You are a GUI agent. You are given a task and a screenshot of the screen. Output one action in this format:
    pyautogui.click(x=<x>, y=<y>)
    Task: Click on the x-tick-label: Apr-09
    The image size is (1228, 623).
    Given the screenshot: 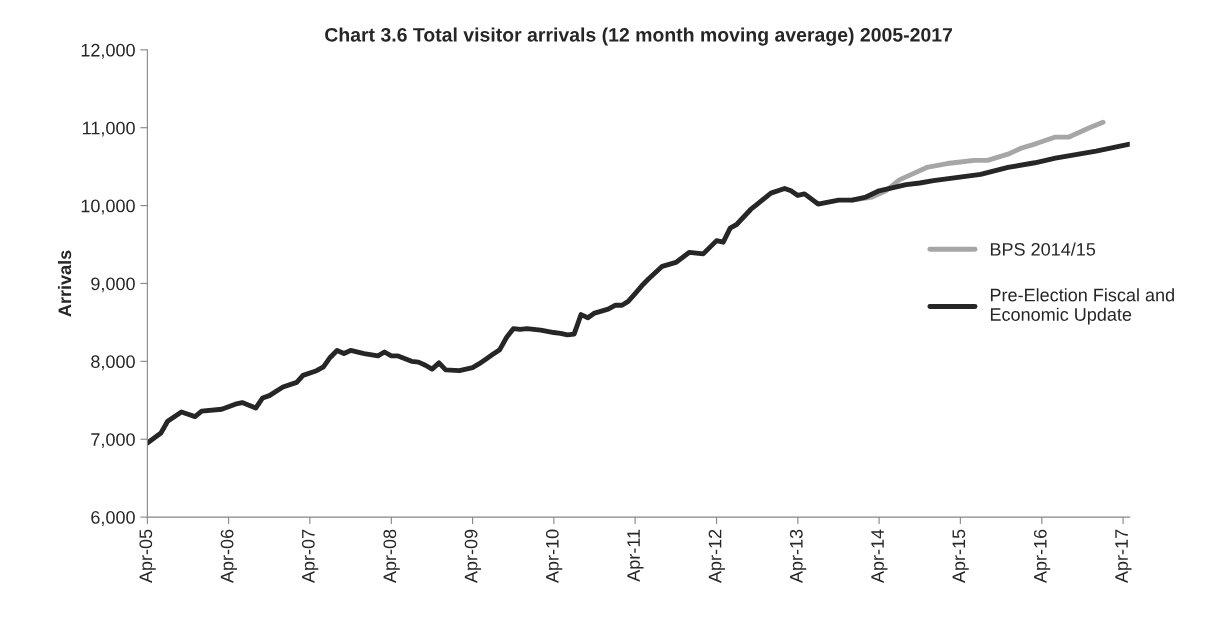 What is the action you would take?
    pyautogui.click(x=473, y=556)
    